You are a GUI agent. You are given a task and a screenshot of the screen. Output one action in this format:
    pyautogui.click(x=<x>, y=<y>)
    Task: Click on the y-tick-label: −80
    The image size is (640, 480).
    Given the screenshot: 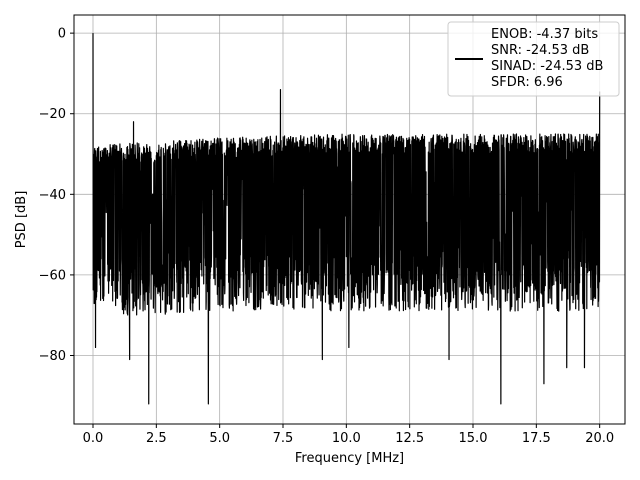 What is the action you would take?
    pyautogui.click(x=52, y=356)
    